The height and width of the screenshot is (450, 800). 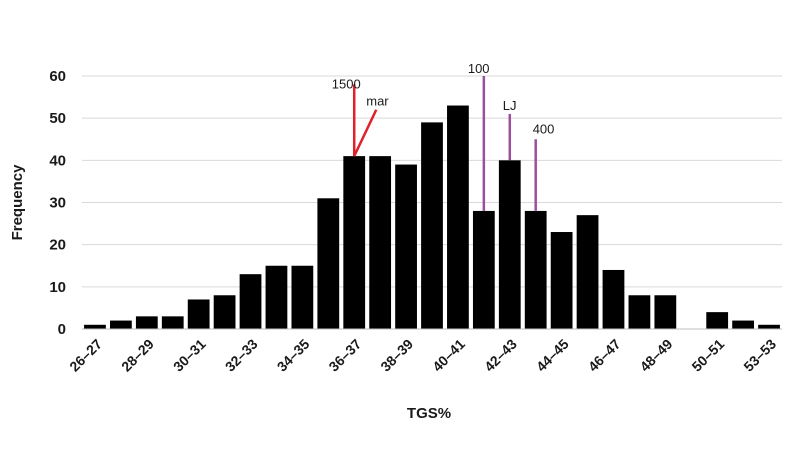 I want to click on annotation-label: 100, so click(x=479, y=68).